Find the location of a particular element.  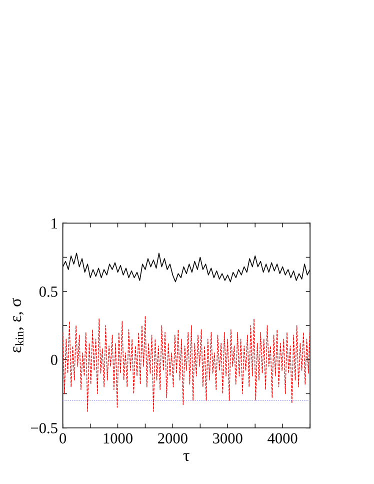

y-tick-label: −0.5 is located at coordinates (44, 428).